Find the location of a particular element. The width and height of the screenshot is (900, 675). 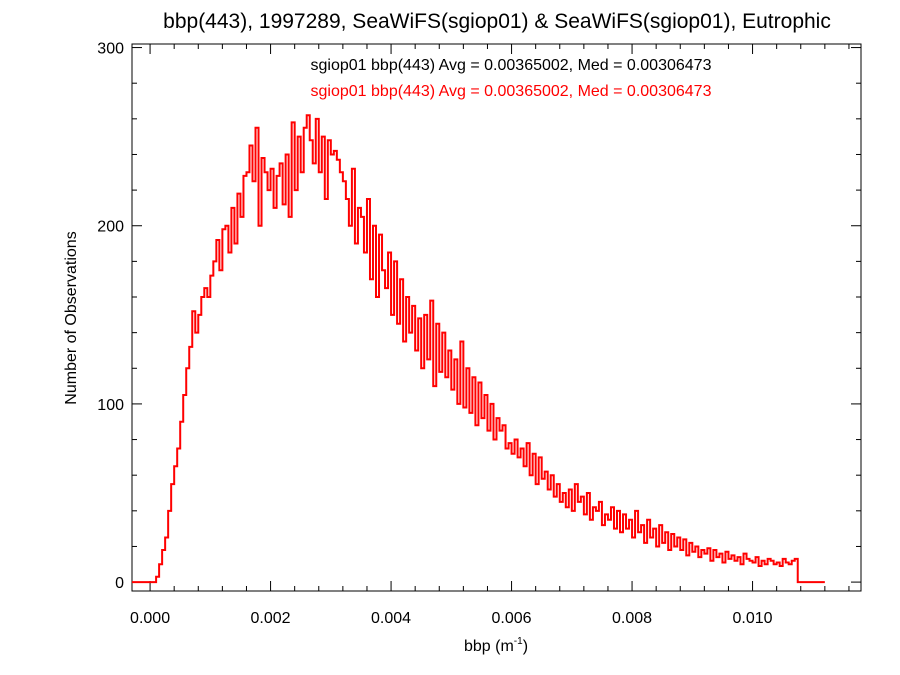

x-tick-label: 0.010 is located at coordinates (753, 618).